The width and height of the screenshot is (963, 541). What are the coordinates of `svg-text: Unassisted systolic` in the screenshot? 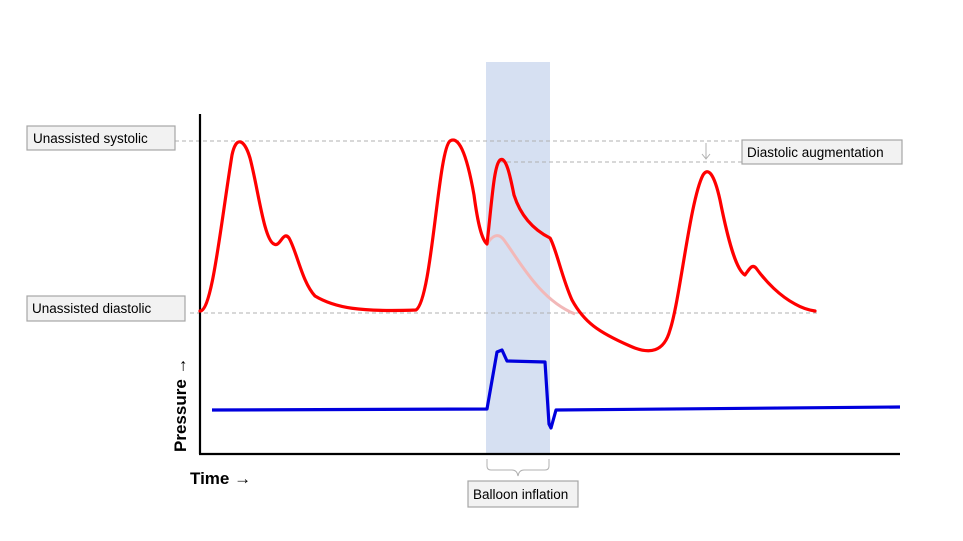 It's located at (90, 138).